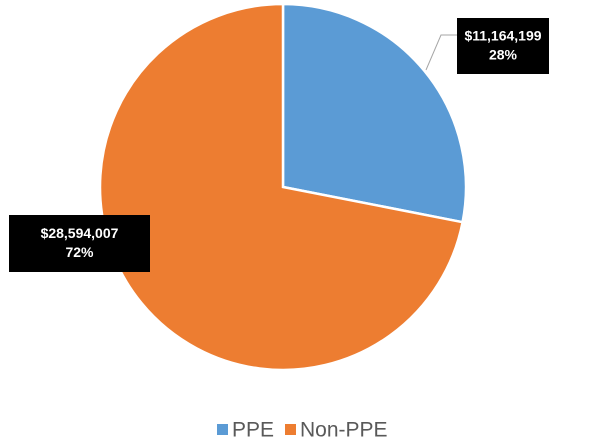 The width and height of the screenshot is (589, 444). I want to click on legend-label: PPE, so click(253, 430).